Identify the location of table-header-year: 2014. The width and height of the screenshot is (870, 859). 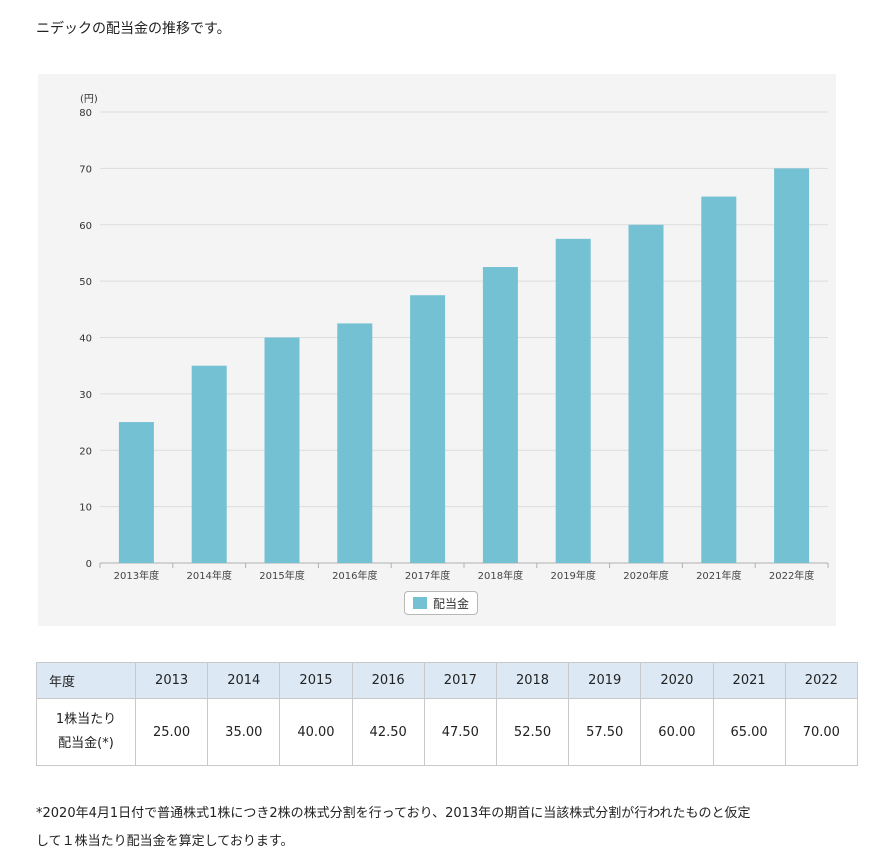
(244, 680).